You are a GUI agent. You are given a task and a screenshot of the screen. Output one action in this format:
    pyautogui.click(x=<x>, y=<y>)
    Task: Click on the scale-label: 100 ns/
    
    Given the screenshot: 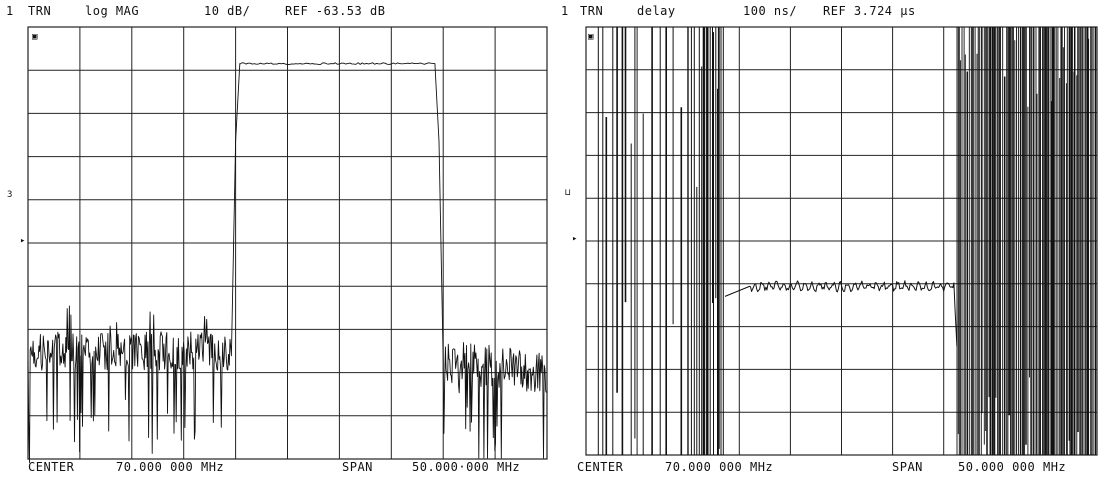 What is the action you would take?
    pyautogui.click(x=770, y=11)
    